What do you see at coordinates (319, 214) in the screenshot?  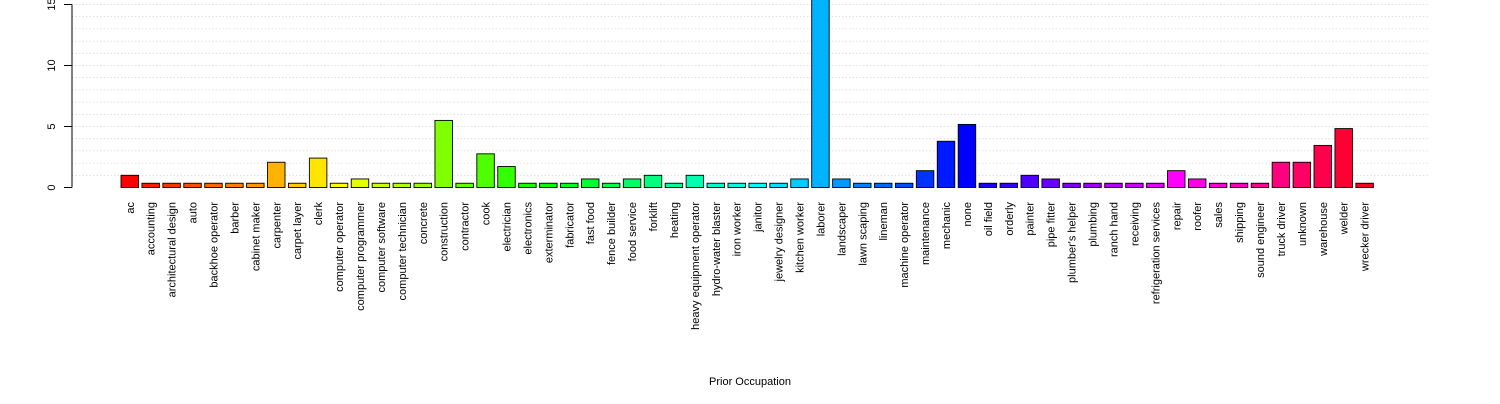 I see `x-tick-label: clerk` at bounding box center [319, 214].